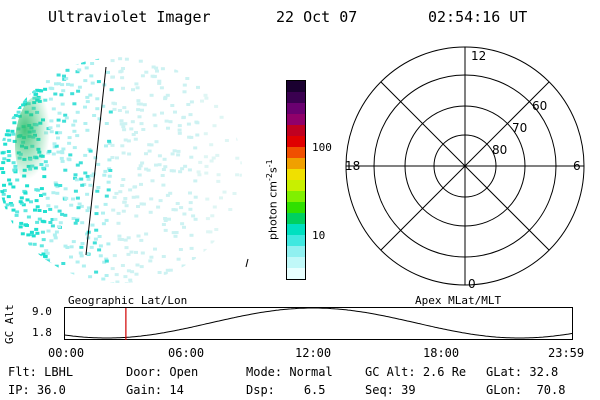  I want to click on status-flt: Flt: LBHL, so click(41, 372).